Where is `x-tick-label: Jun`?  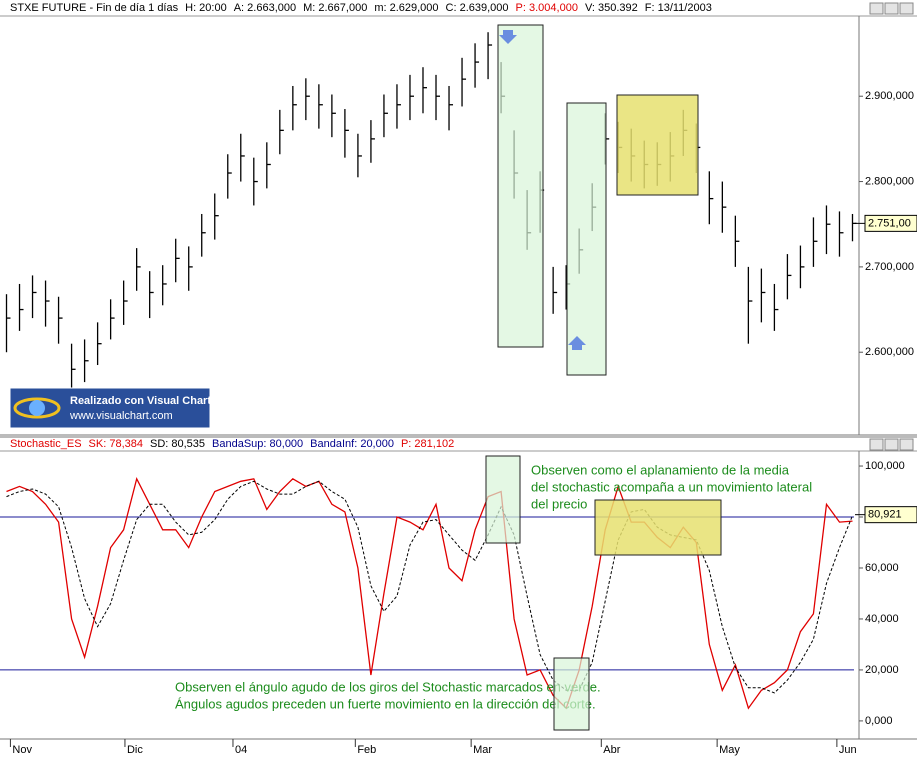 x-tick-label: Jun is located at coordinates (848, 750).